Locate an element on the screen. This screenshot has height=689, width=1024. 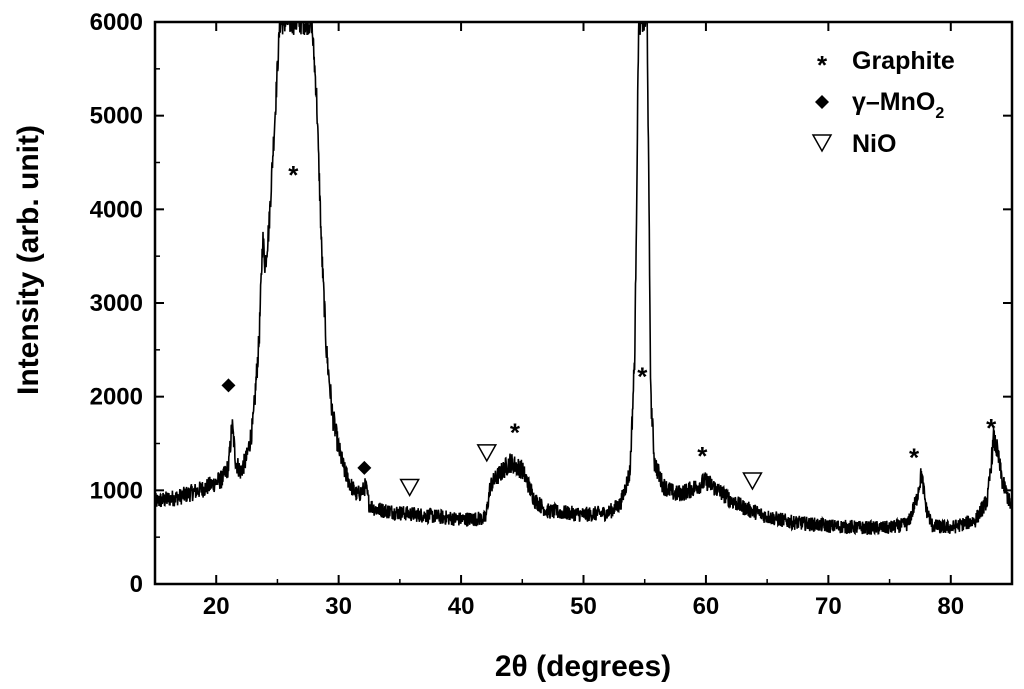
x-tick-label: 60 is located at coordinates (706, 606).